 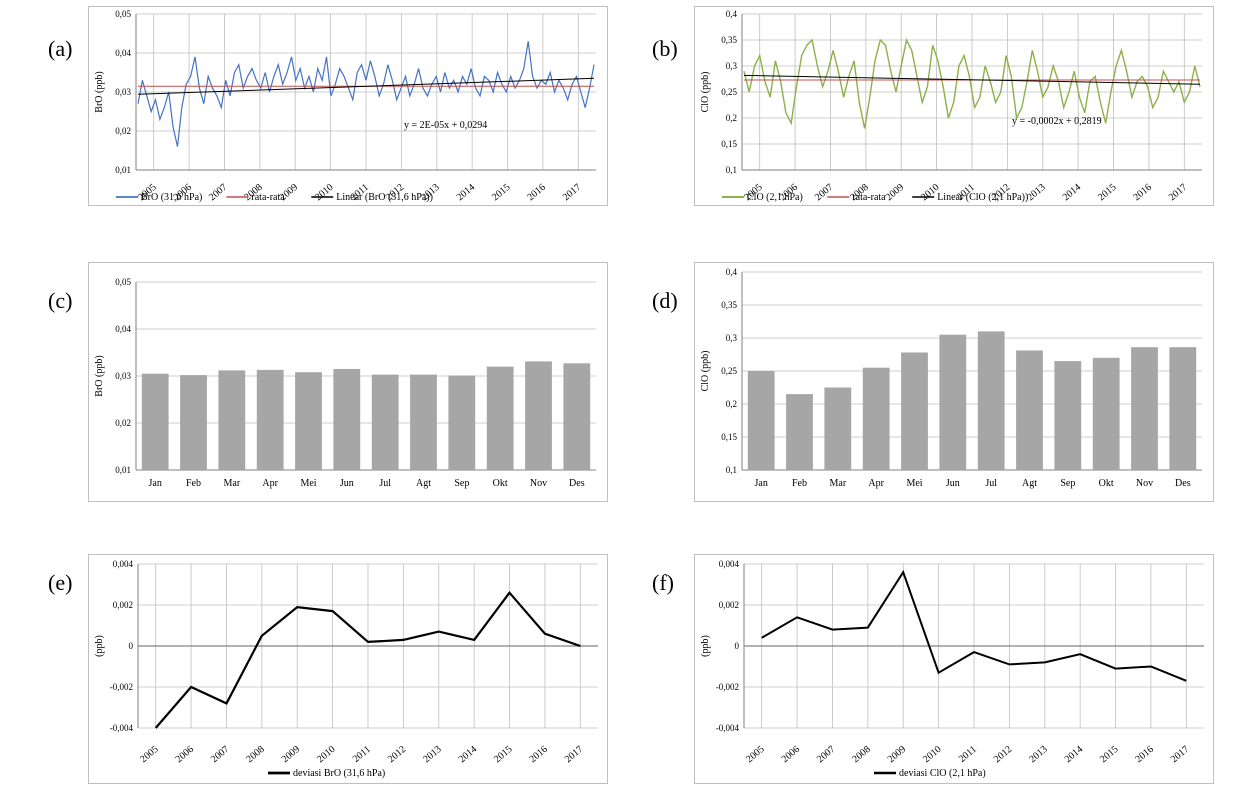 I want to click on y-tick-label: 0, so click(x=131, y=646).